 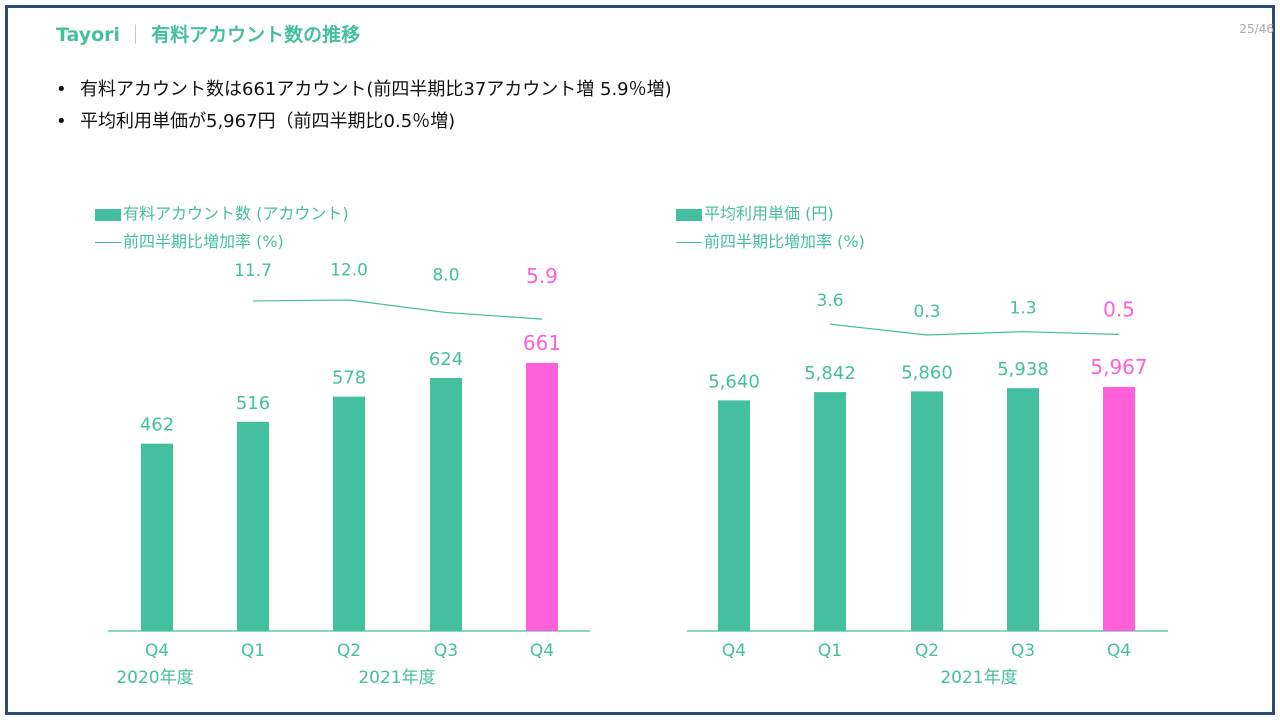 What do you see at coordinates (734, 381) in the screenshot?
I see `bar-value-label: 5,640` at bounding box center [734, 381].